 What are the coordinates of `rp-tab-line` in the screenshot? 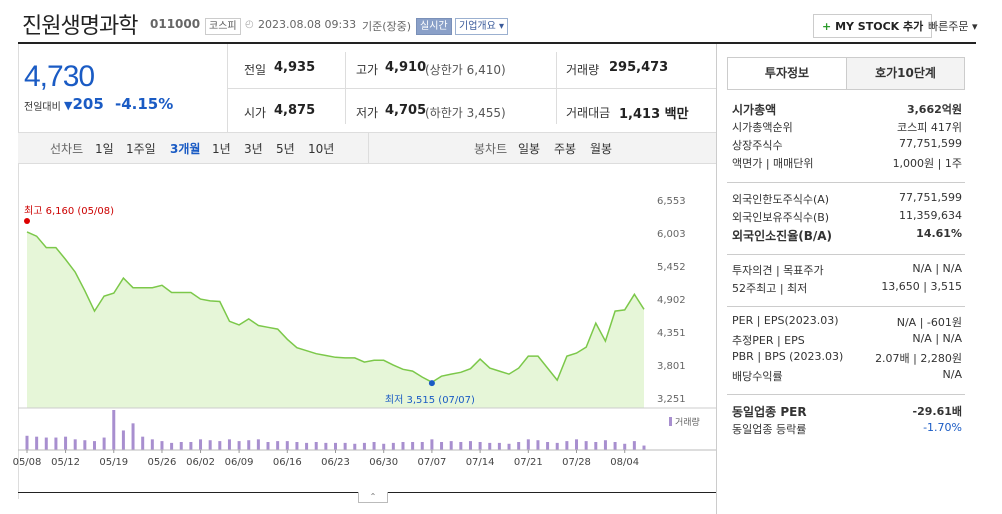 It's located at (846, 89).